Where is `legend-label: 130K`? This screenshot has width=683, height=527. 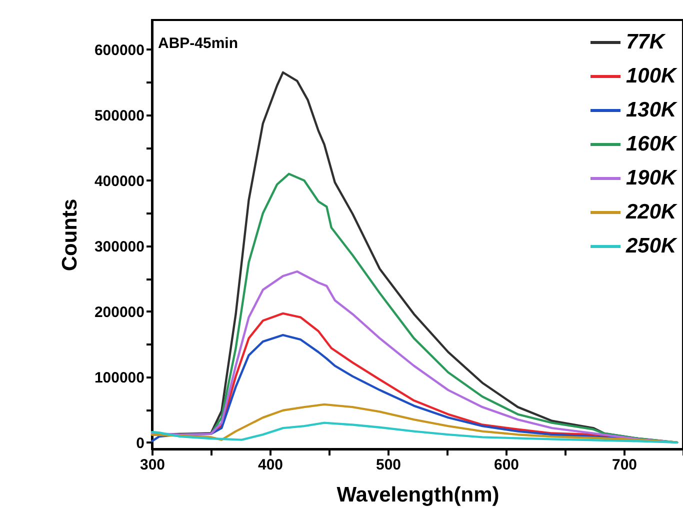
legend-label: 130K is located at coordinates (652, 110).